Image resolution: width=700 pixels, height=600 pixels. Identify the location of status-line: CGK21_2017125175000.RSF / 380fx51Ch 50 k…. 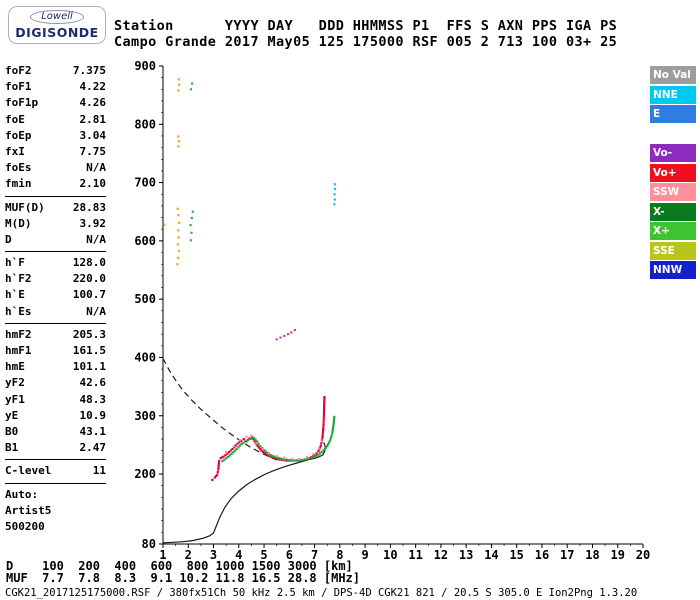
(321, 593).